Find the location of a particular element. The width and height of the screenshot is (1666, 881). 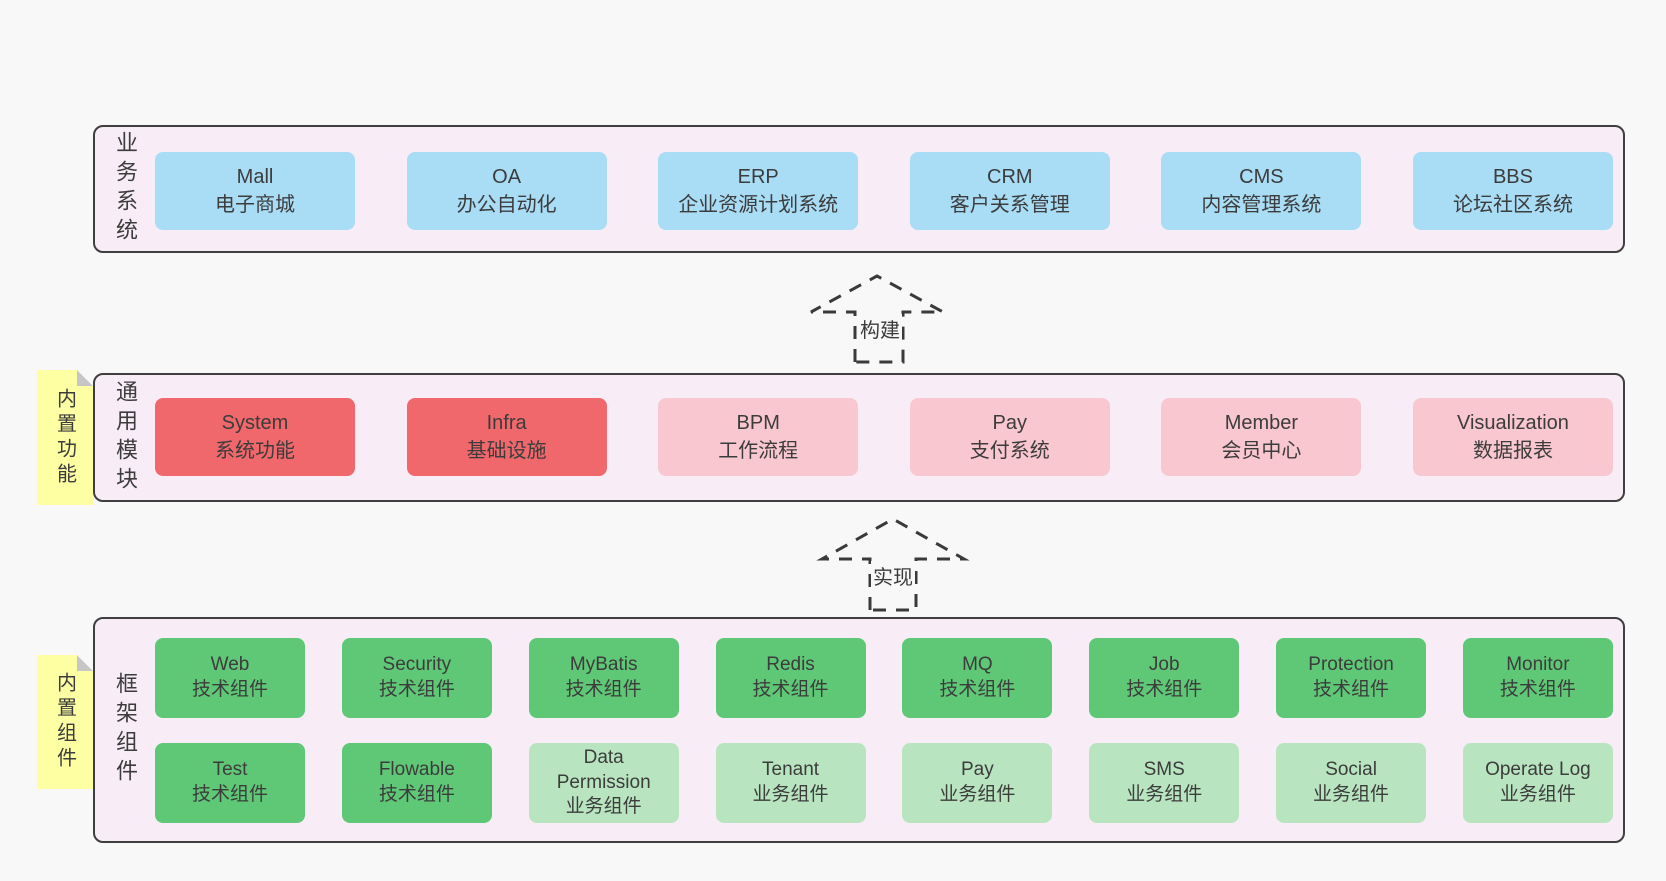

box-title: BBS is located at coordinates (1512, 177).